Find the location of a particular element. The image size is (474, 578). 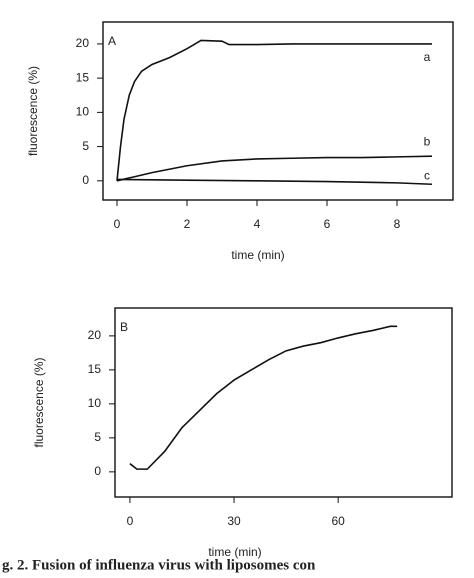

x-tick-label: 2 is located at coordinates (187, 224).